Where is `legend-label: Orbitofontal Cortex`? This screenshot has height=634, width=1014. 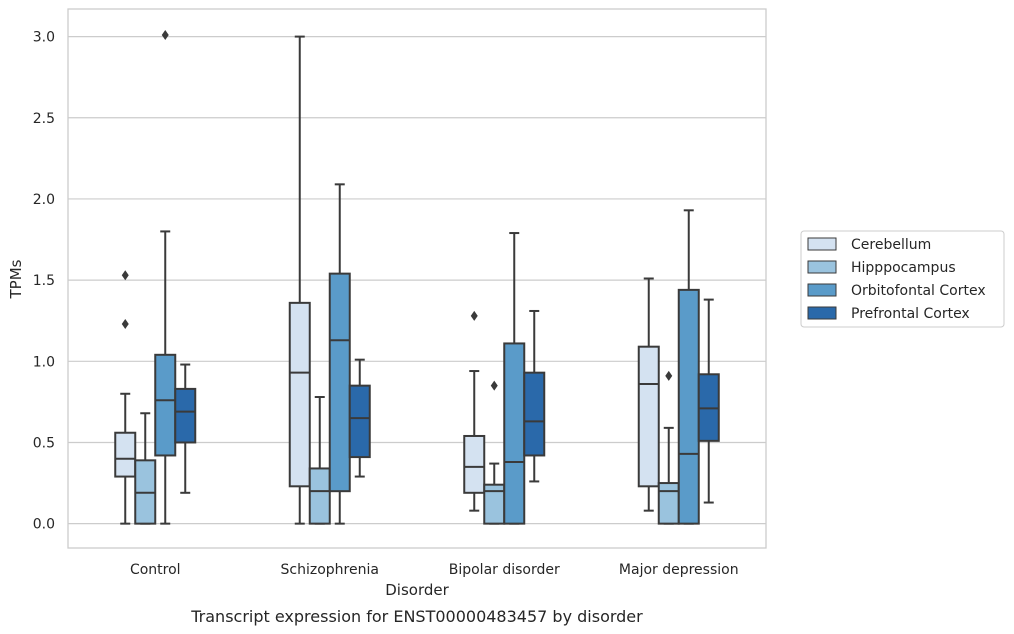 legend-label: Orbitofontal Cortex is located at coordinates (918, 291).